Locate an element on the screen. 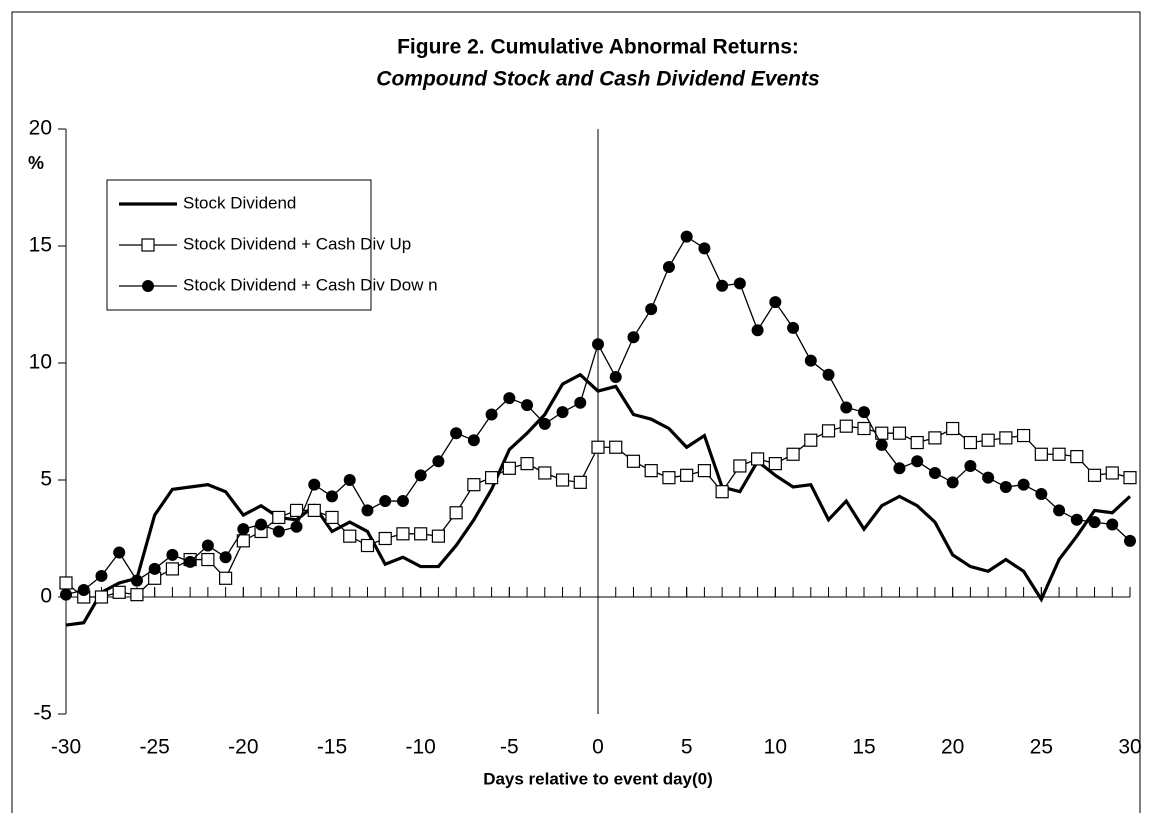  legend-label: Stock Dividend + Cash Div Dow n is located at coordinates (310, 284).